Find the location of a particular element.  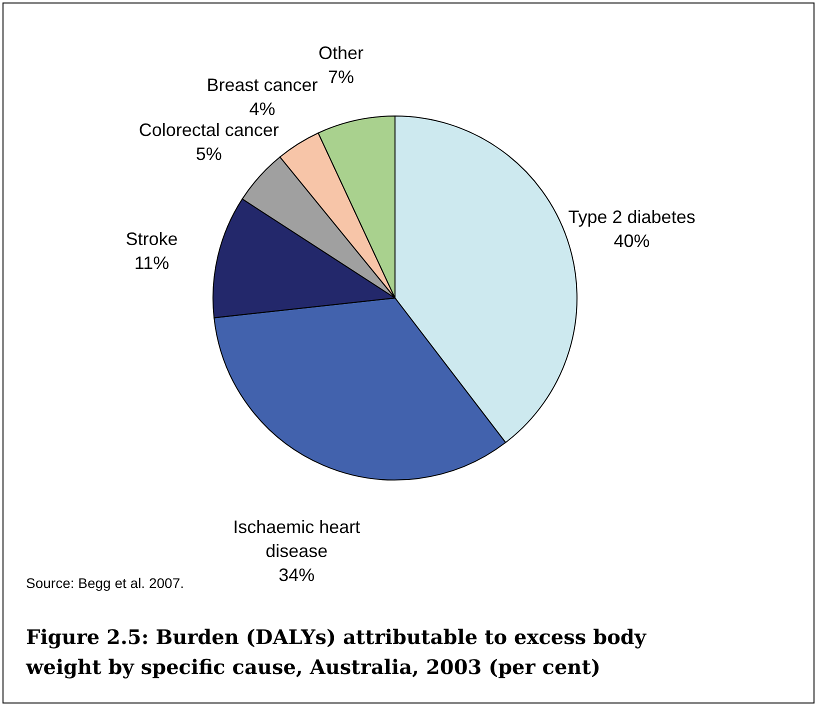

data-label: 40% is located at coordinates (632, 240).